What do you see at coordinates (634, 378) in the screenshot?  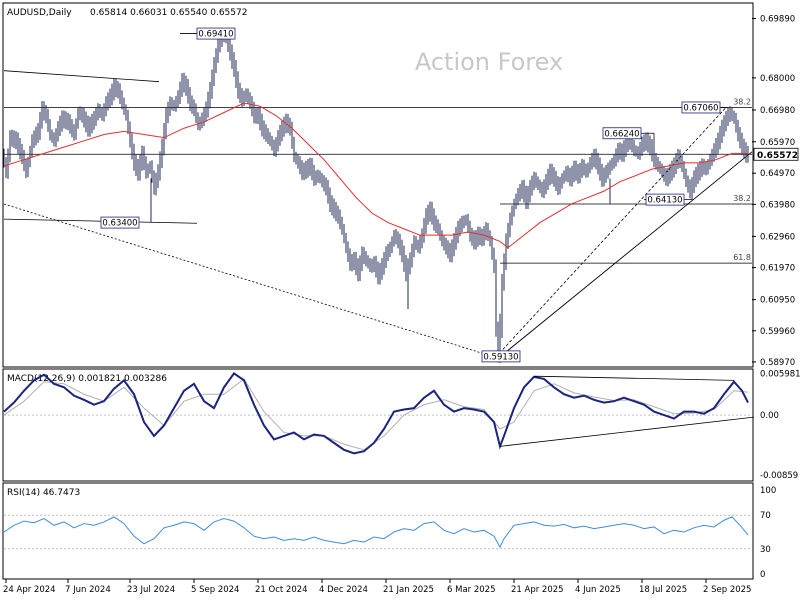 I see `macd-trendline-top` at bounding box center [634, 378].